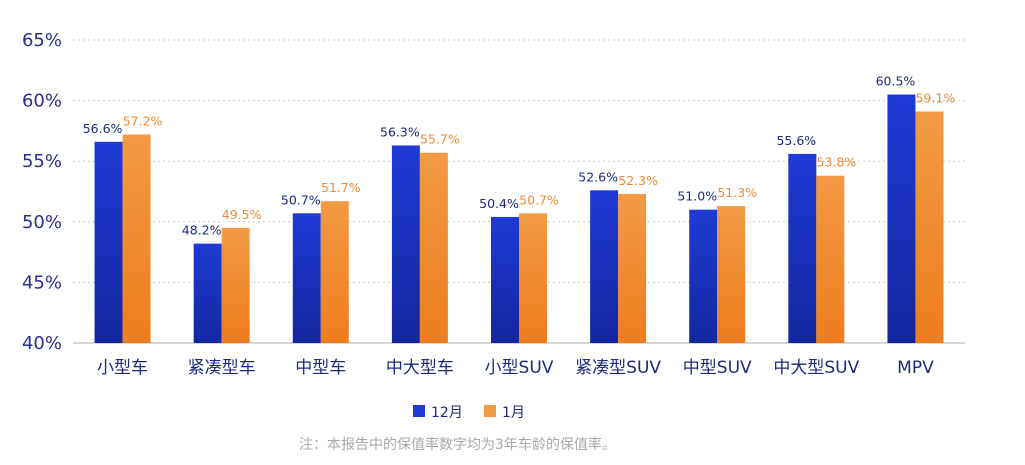 The width and height of the screenshot is (1025, 465). I want to click on y-tick-label: 55%, so click(42, 161).